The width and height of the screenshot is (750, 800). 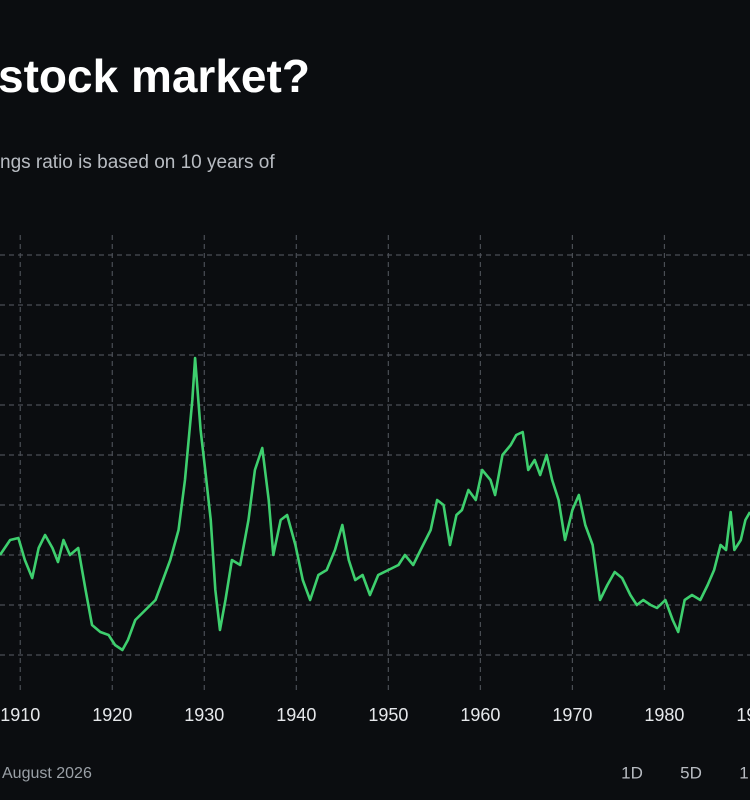 What do you see at coordinates (743, 715) in the screenshot?
I see `x-tick-label: 1990` at bounding box center [743, 715].